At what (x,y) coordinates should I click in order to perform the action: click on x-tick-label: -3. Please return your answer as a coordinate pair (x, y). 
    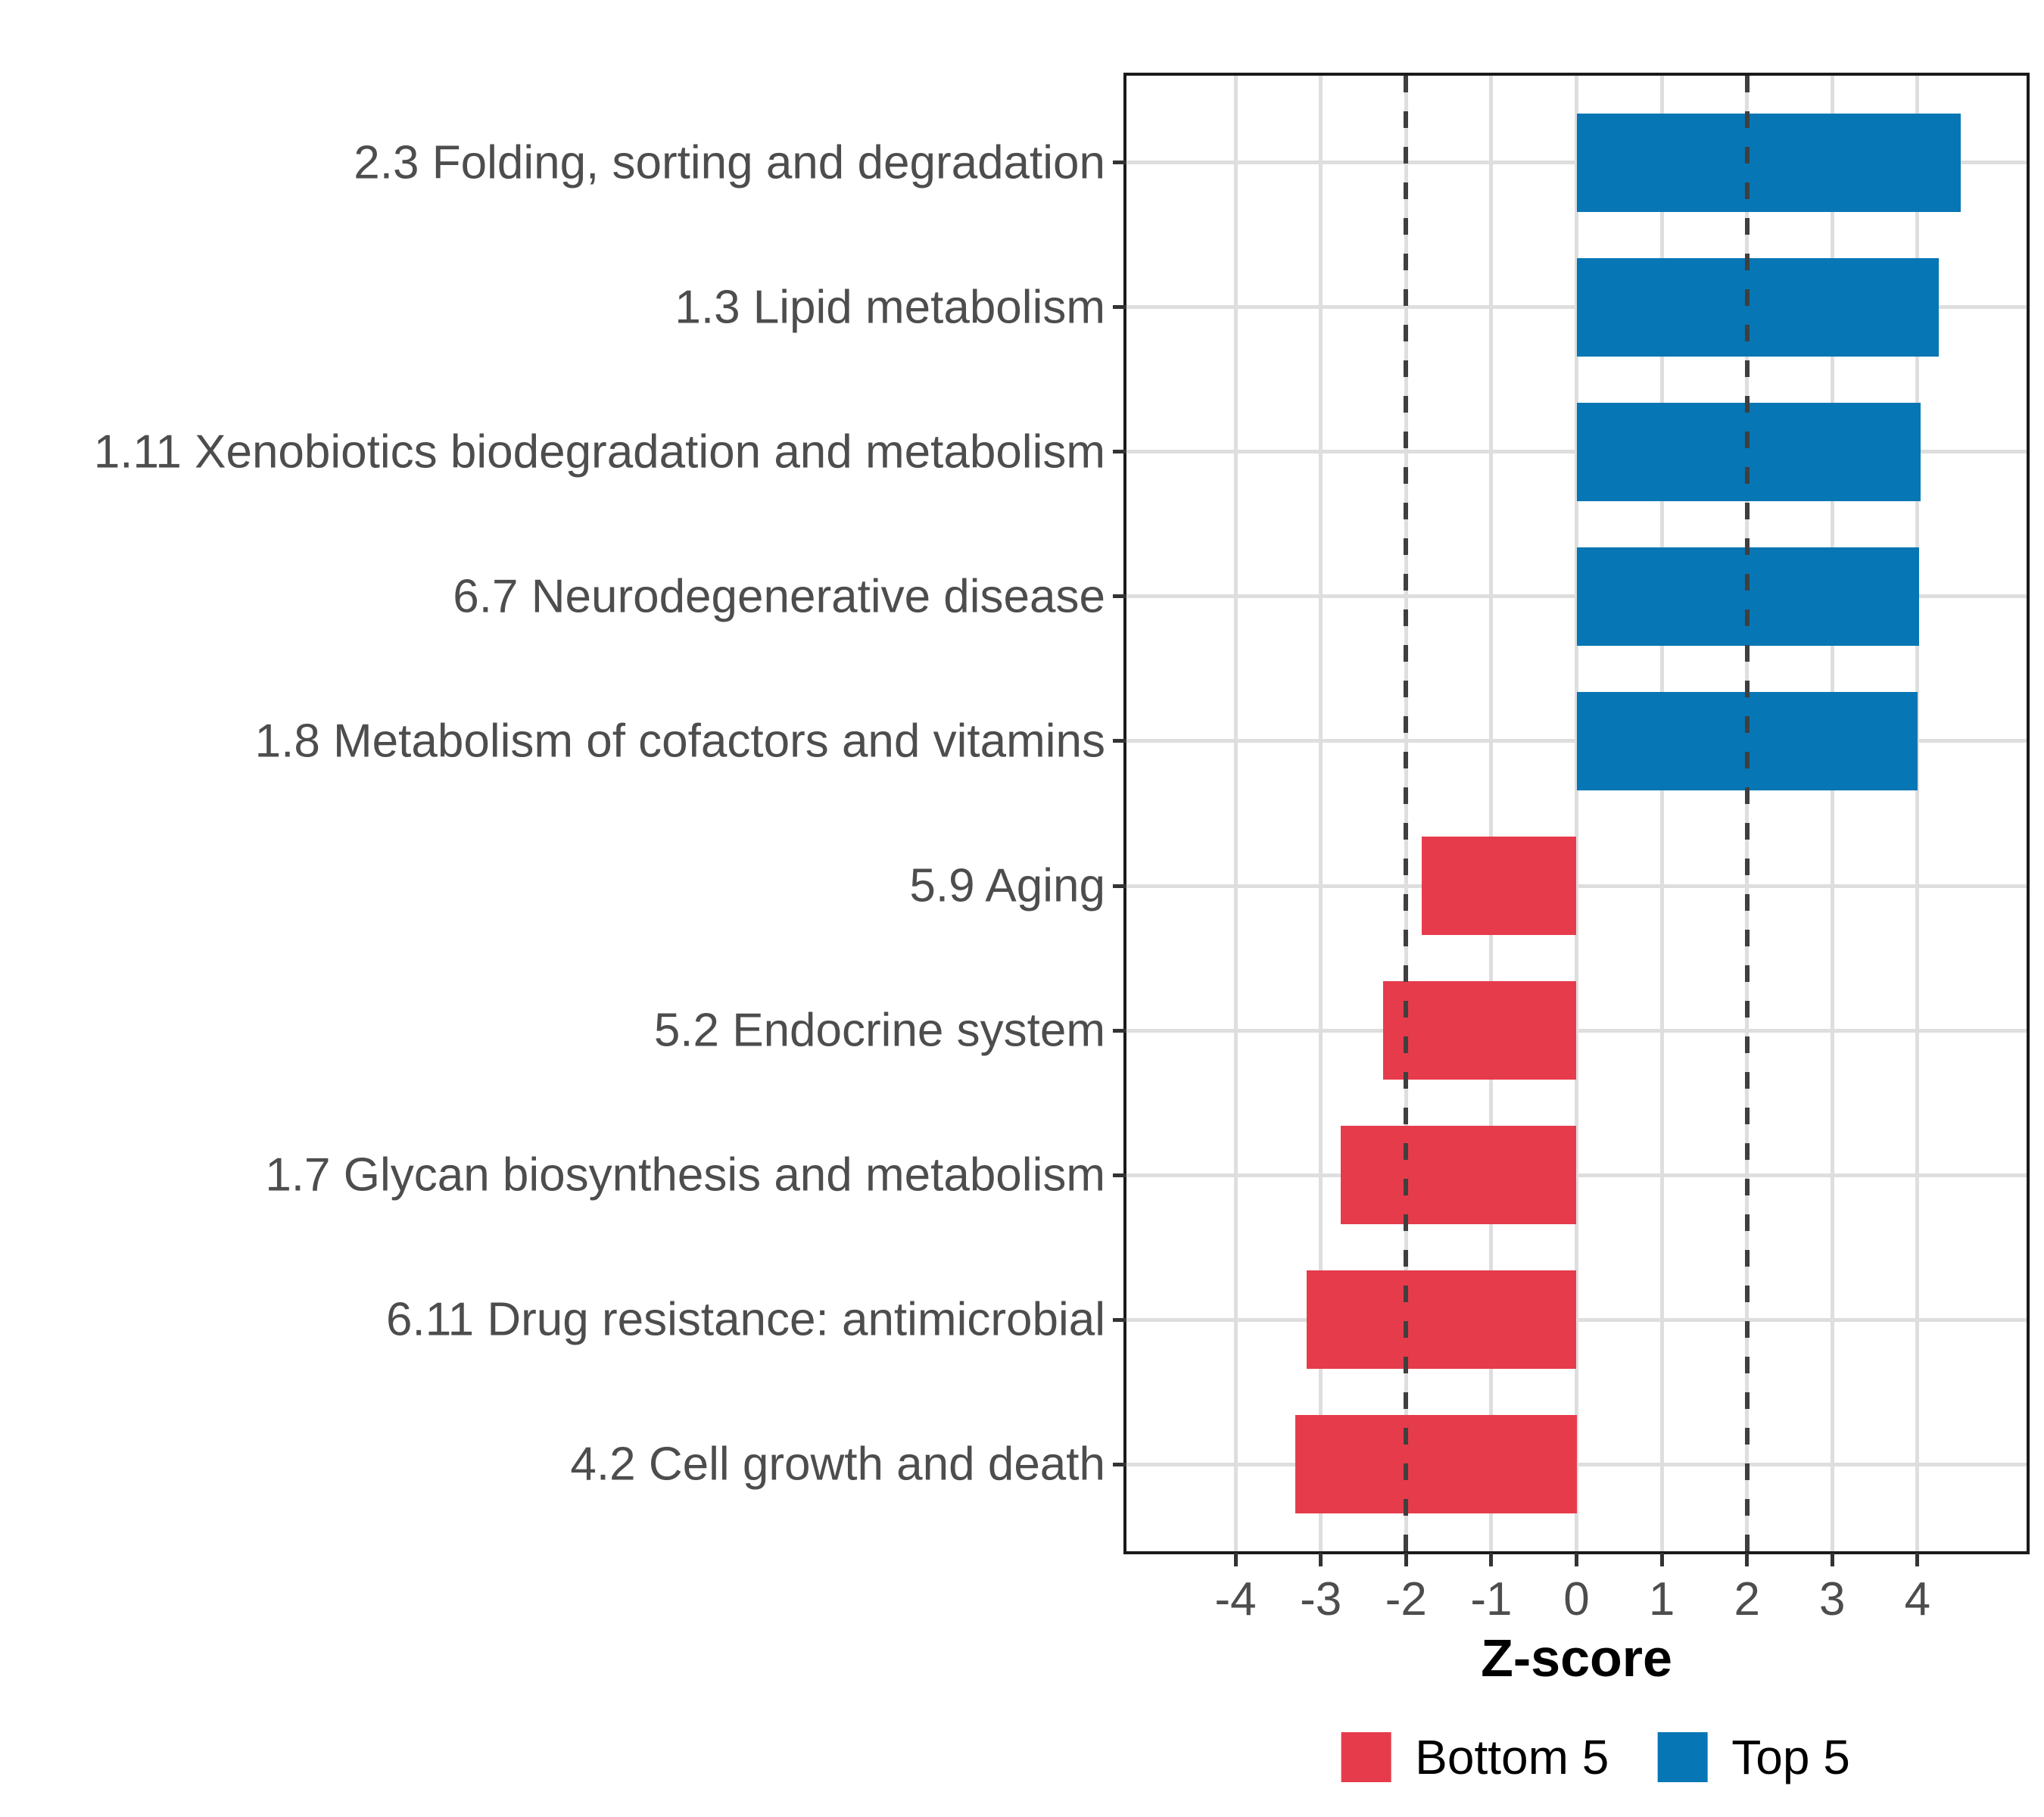
    Looking at the image, I should click on (1321, 1599).